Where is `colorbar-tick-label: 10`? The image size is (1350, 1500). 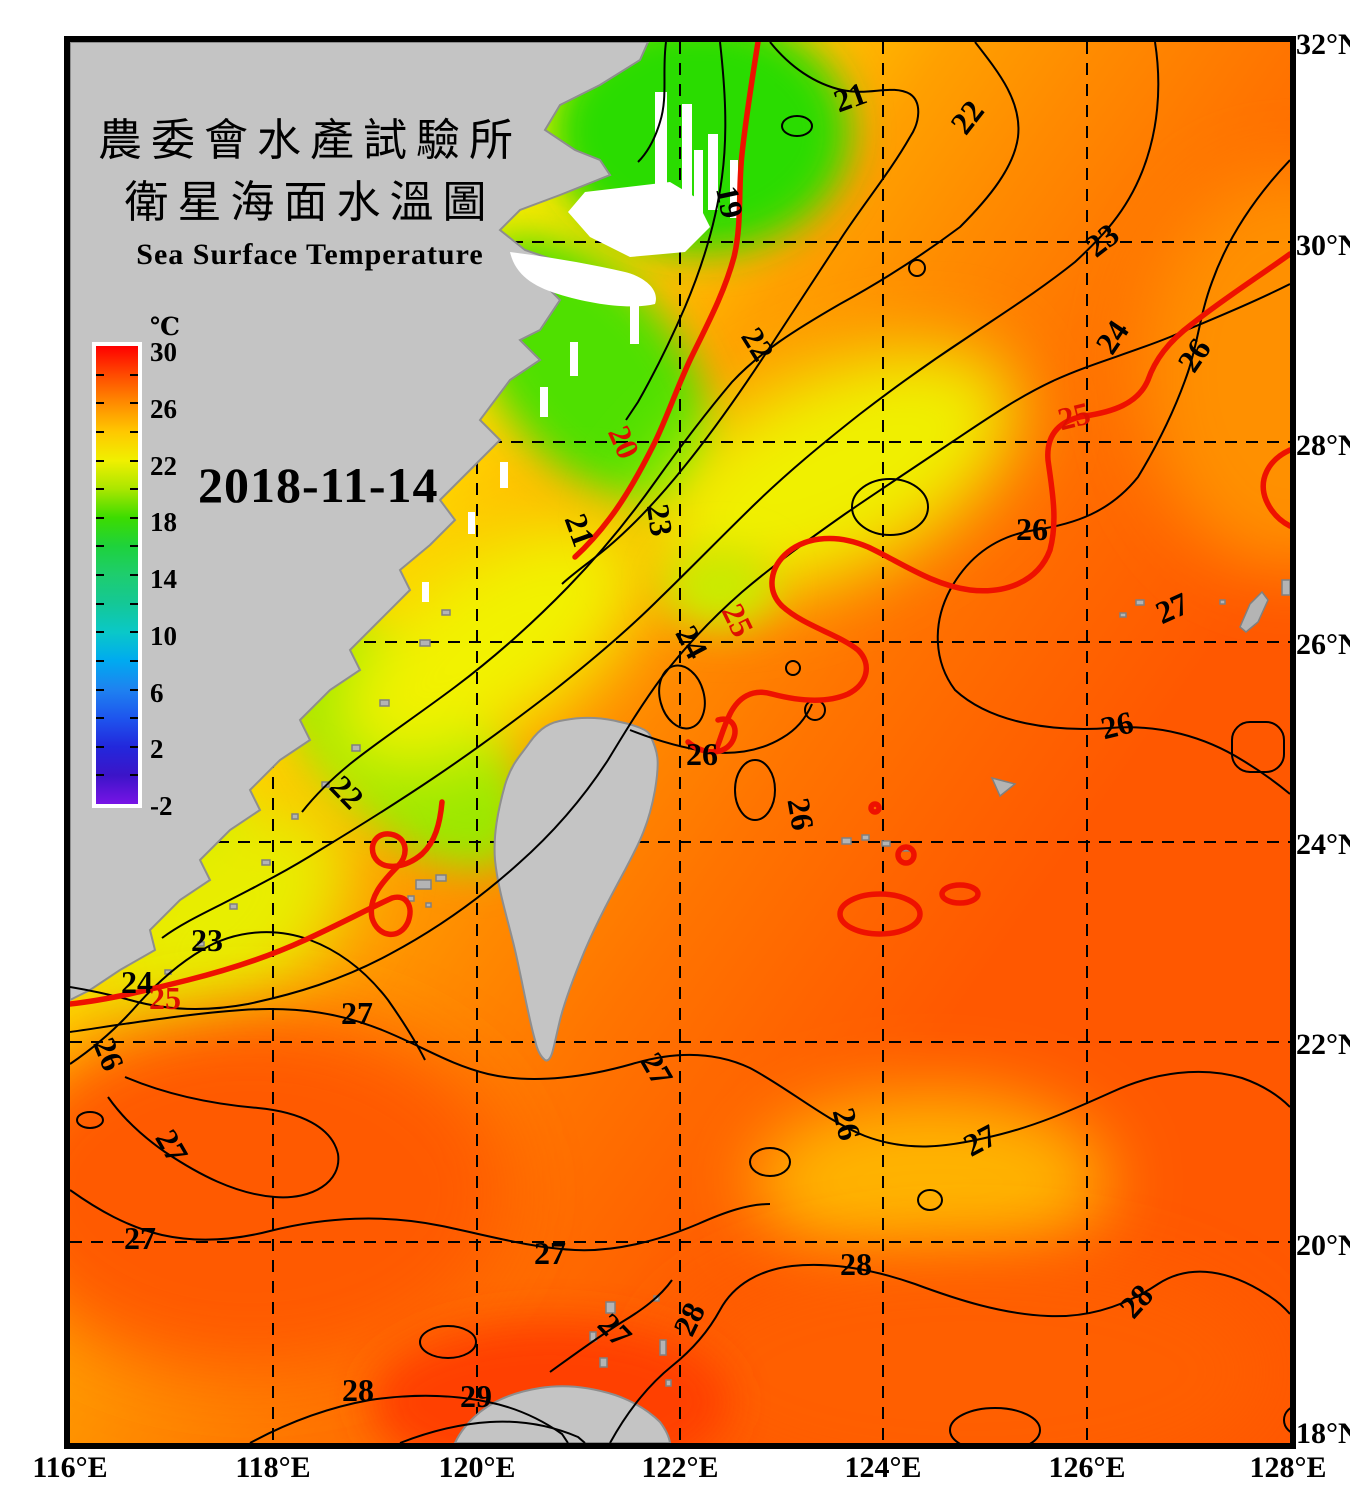
colorbar-tick-label: 10 is located at coordinates (163, 636).